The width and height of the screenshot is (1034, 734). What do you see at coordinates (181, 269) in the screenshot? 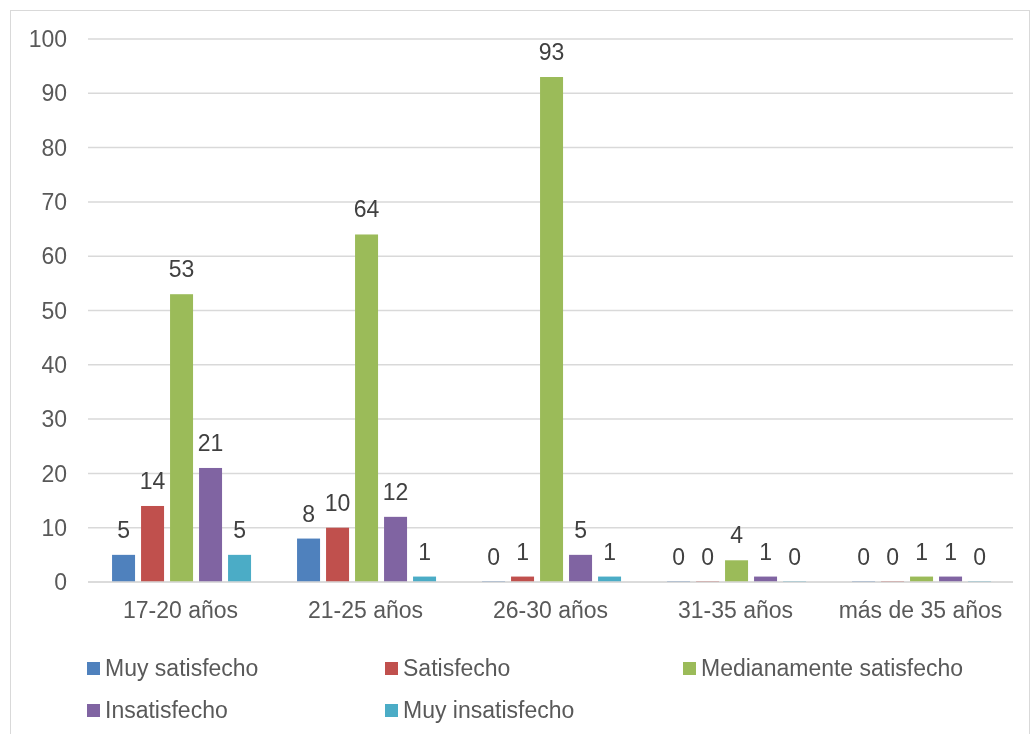
I see `data-label: 53` at bounding box center [181, 269].